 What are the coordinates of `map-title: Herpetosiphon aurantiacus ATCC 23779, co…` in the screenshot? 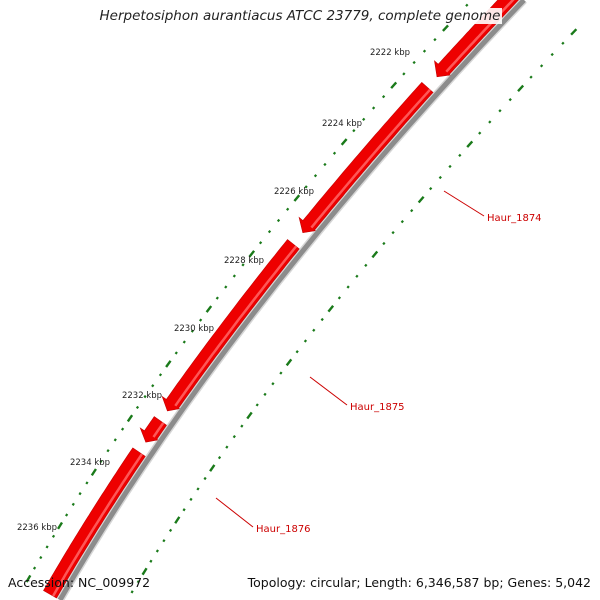 It's located at (300, 16).